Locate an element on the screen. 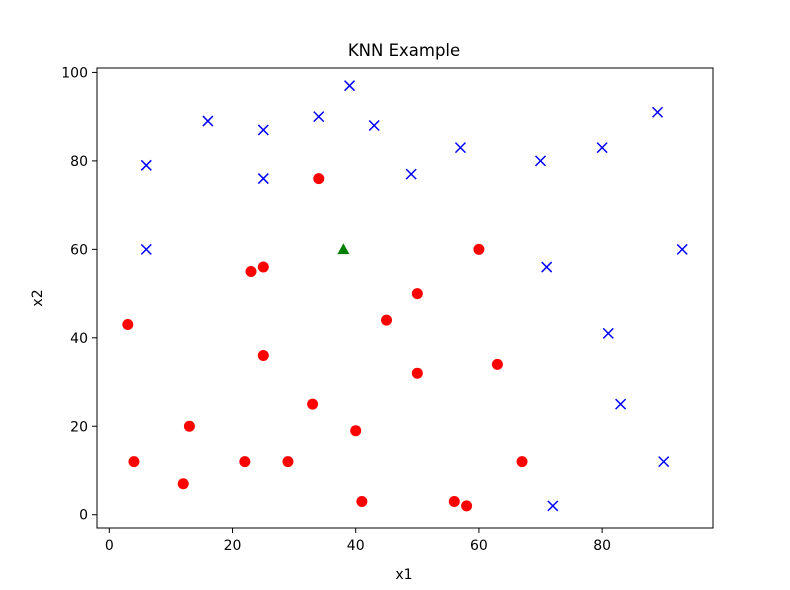 The image size is (790, 590). x-tick-label: 20 is located at coordinates (233, 546).